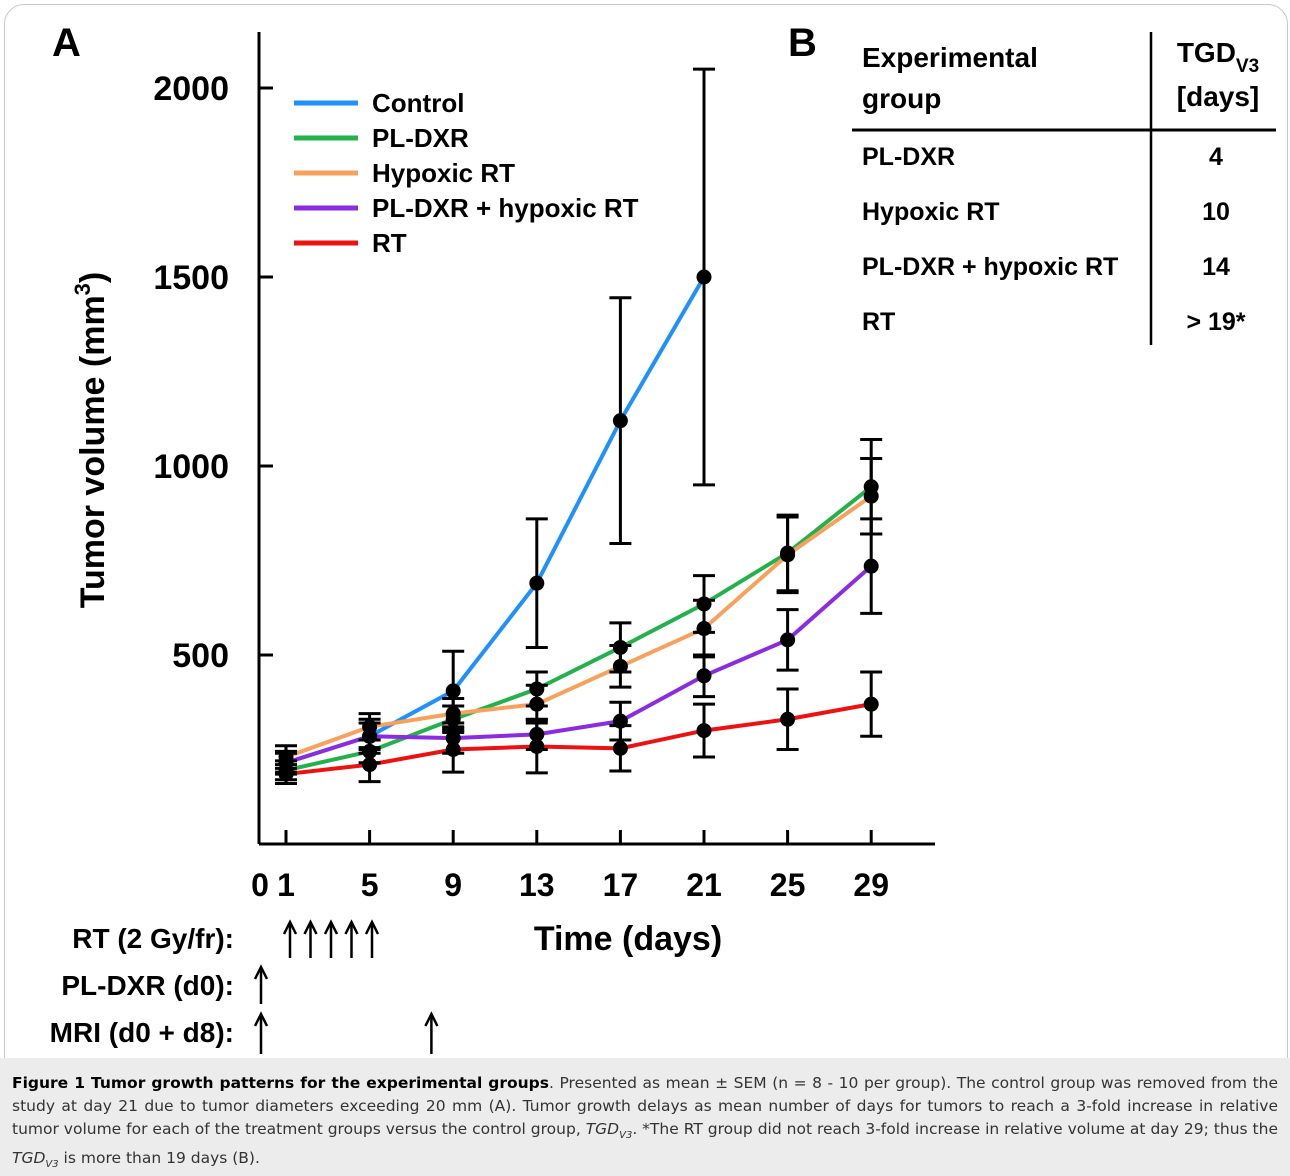 This screenshot has width=1290, height=1176. I want to click on panel-a-label: A, so click(66, 43).